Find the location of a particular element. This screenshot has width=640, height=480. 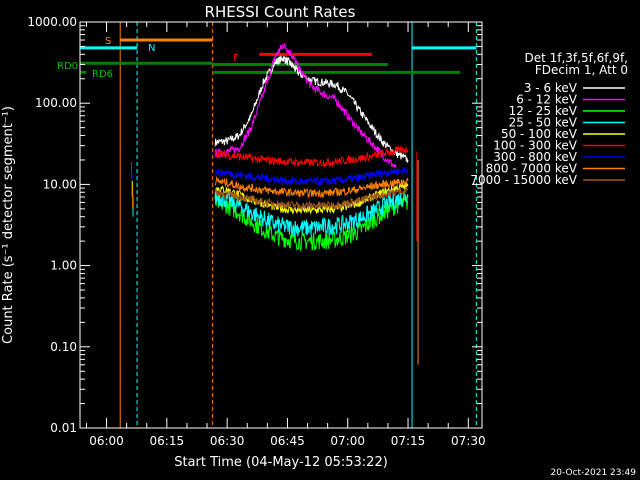

x-tick-label: 07:15 is located at coordinates (408, 441).